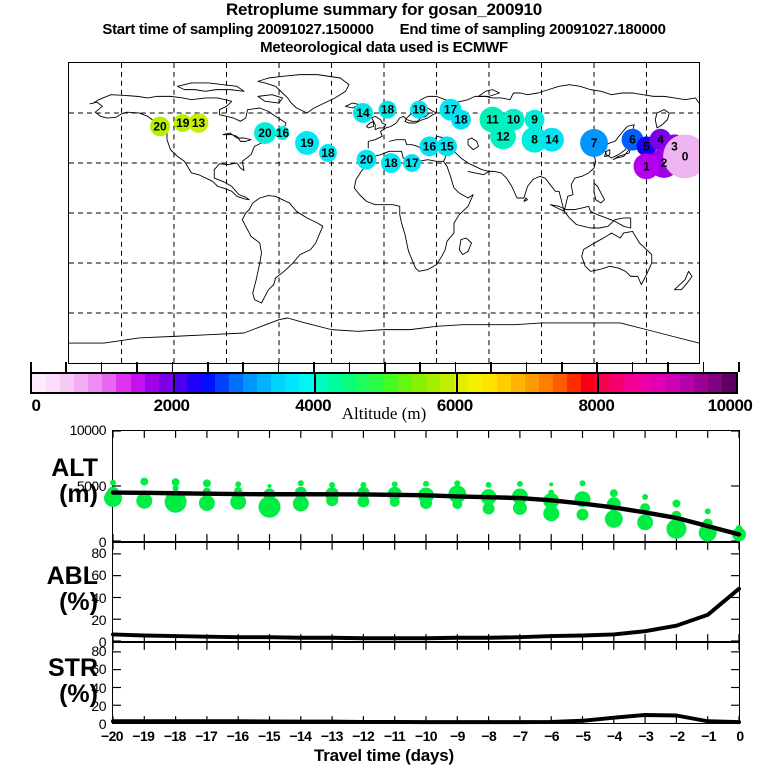  Describe the element at coordinates (78, 694) in the screenshot. I see `str-axis-label-line2: (%)` at that location.